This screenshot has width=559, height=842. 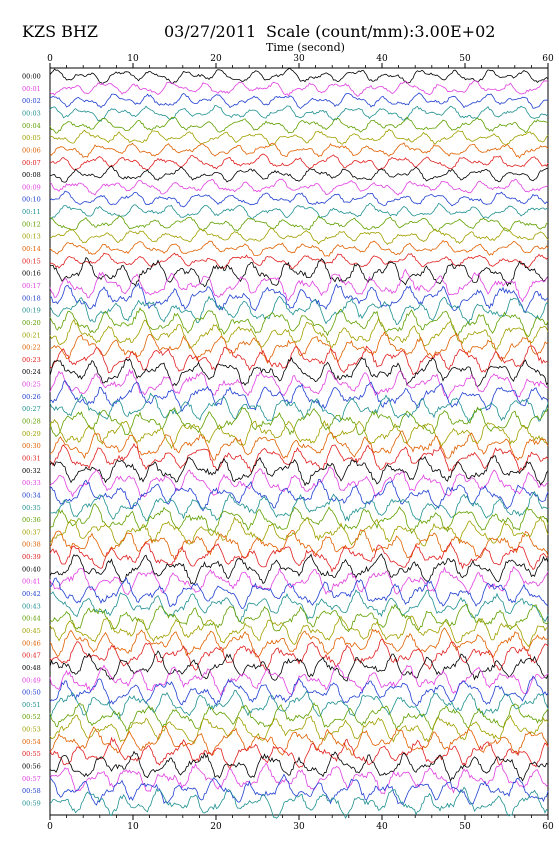 I want to click on x-tick-label-top: 0, so click(x=50, y=59).